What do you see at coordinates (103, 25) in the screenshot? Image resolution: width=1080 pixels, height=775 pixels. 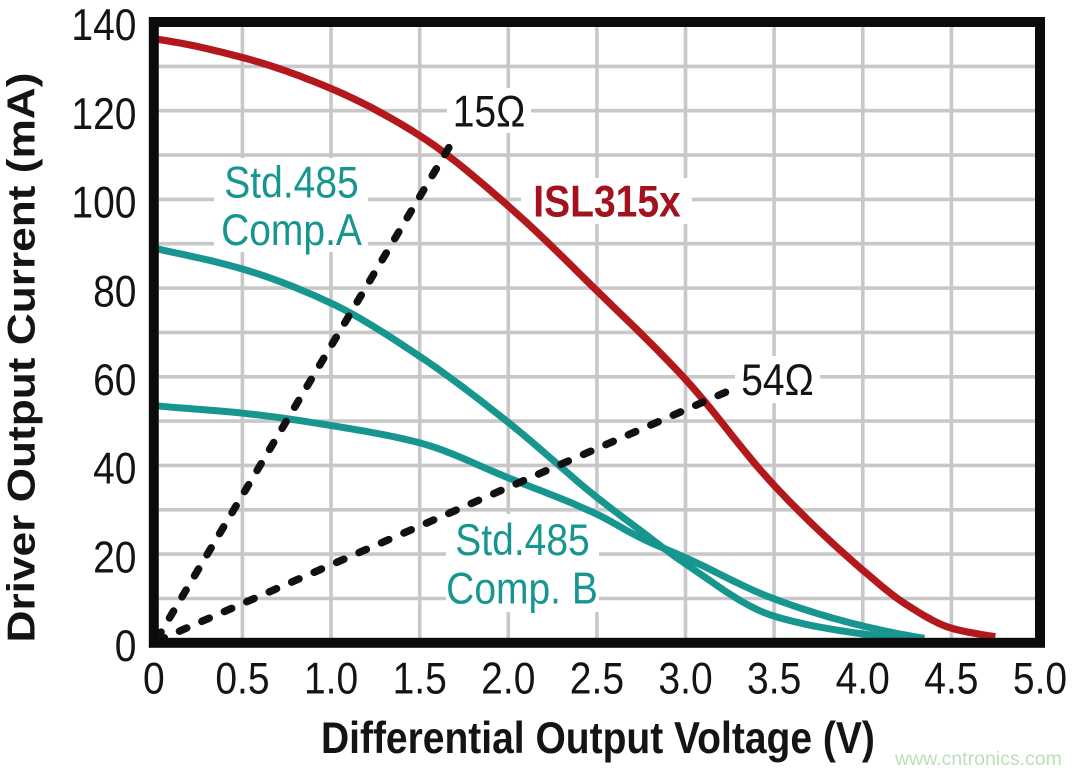 I see `svg-text: 140` at bounding box center [103, 25].